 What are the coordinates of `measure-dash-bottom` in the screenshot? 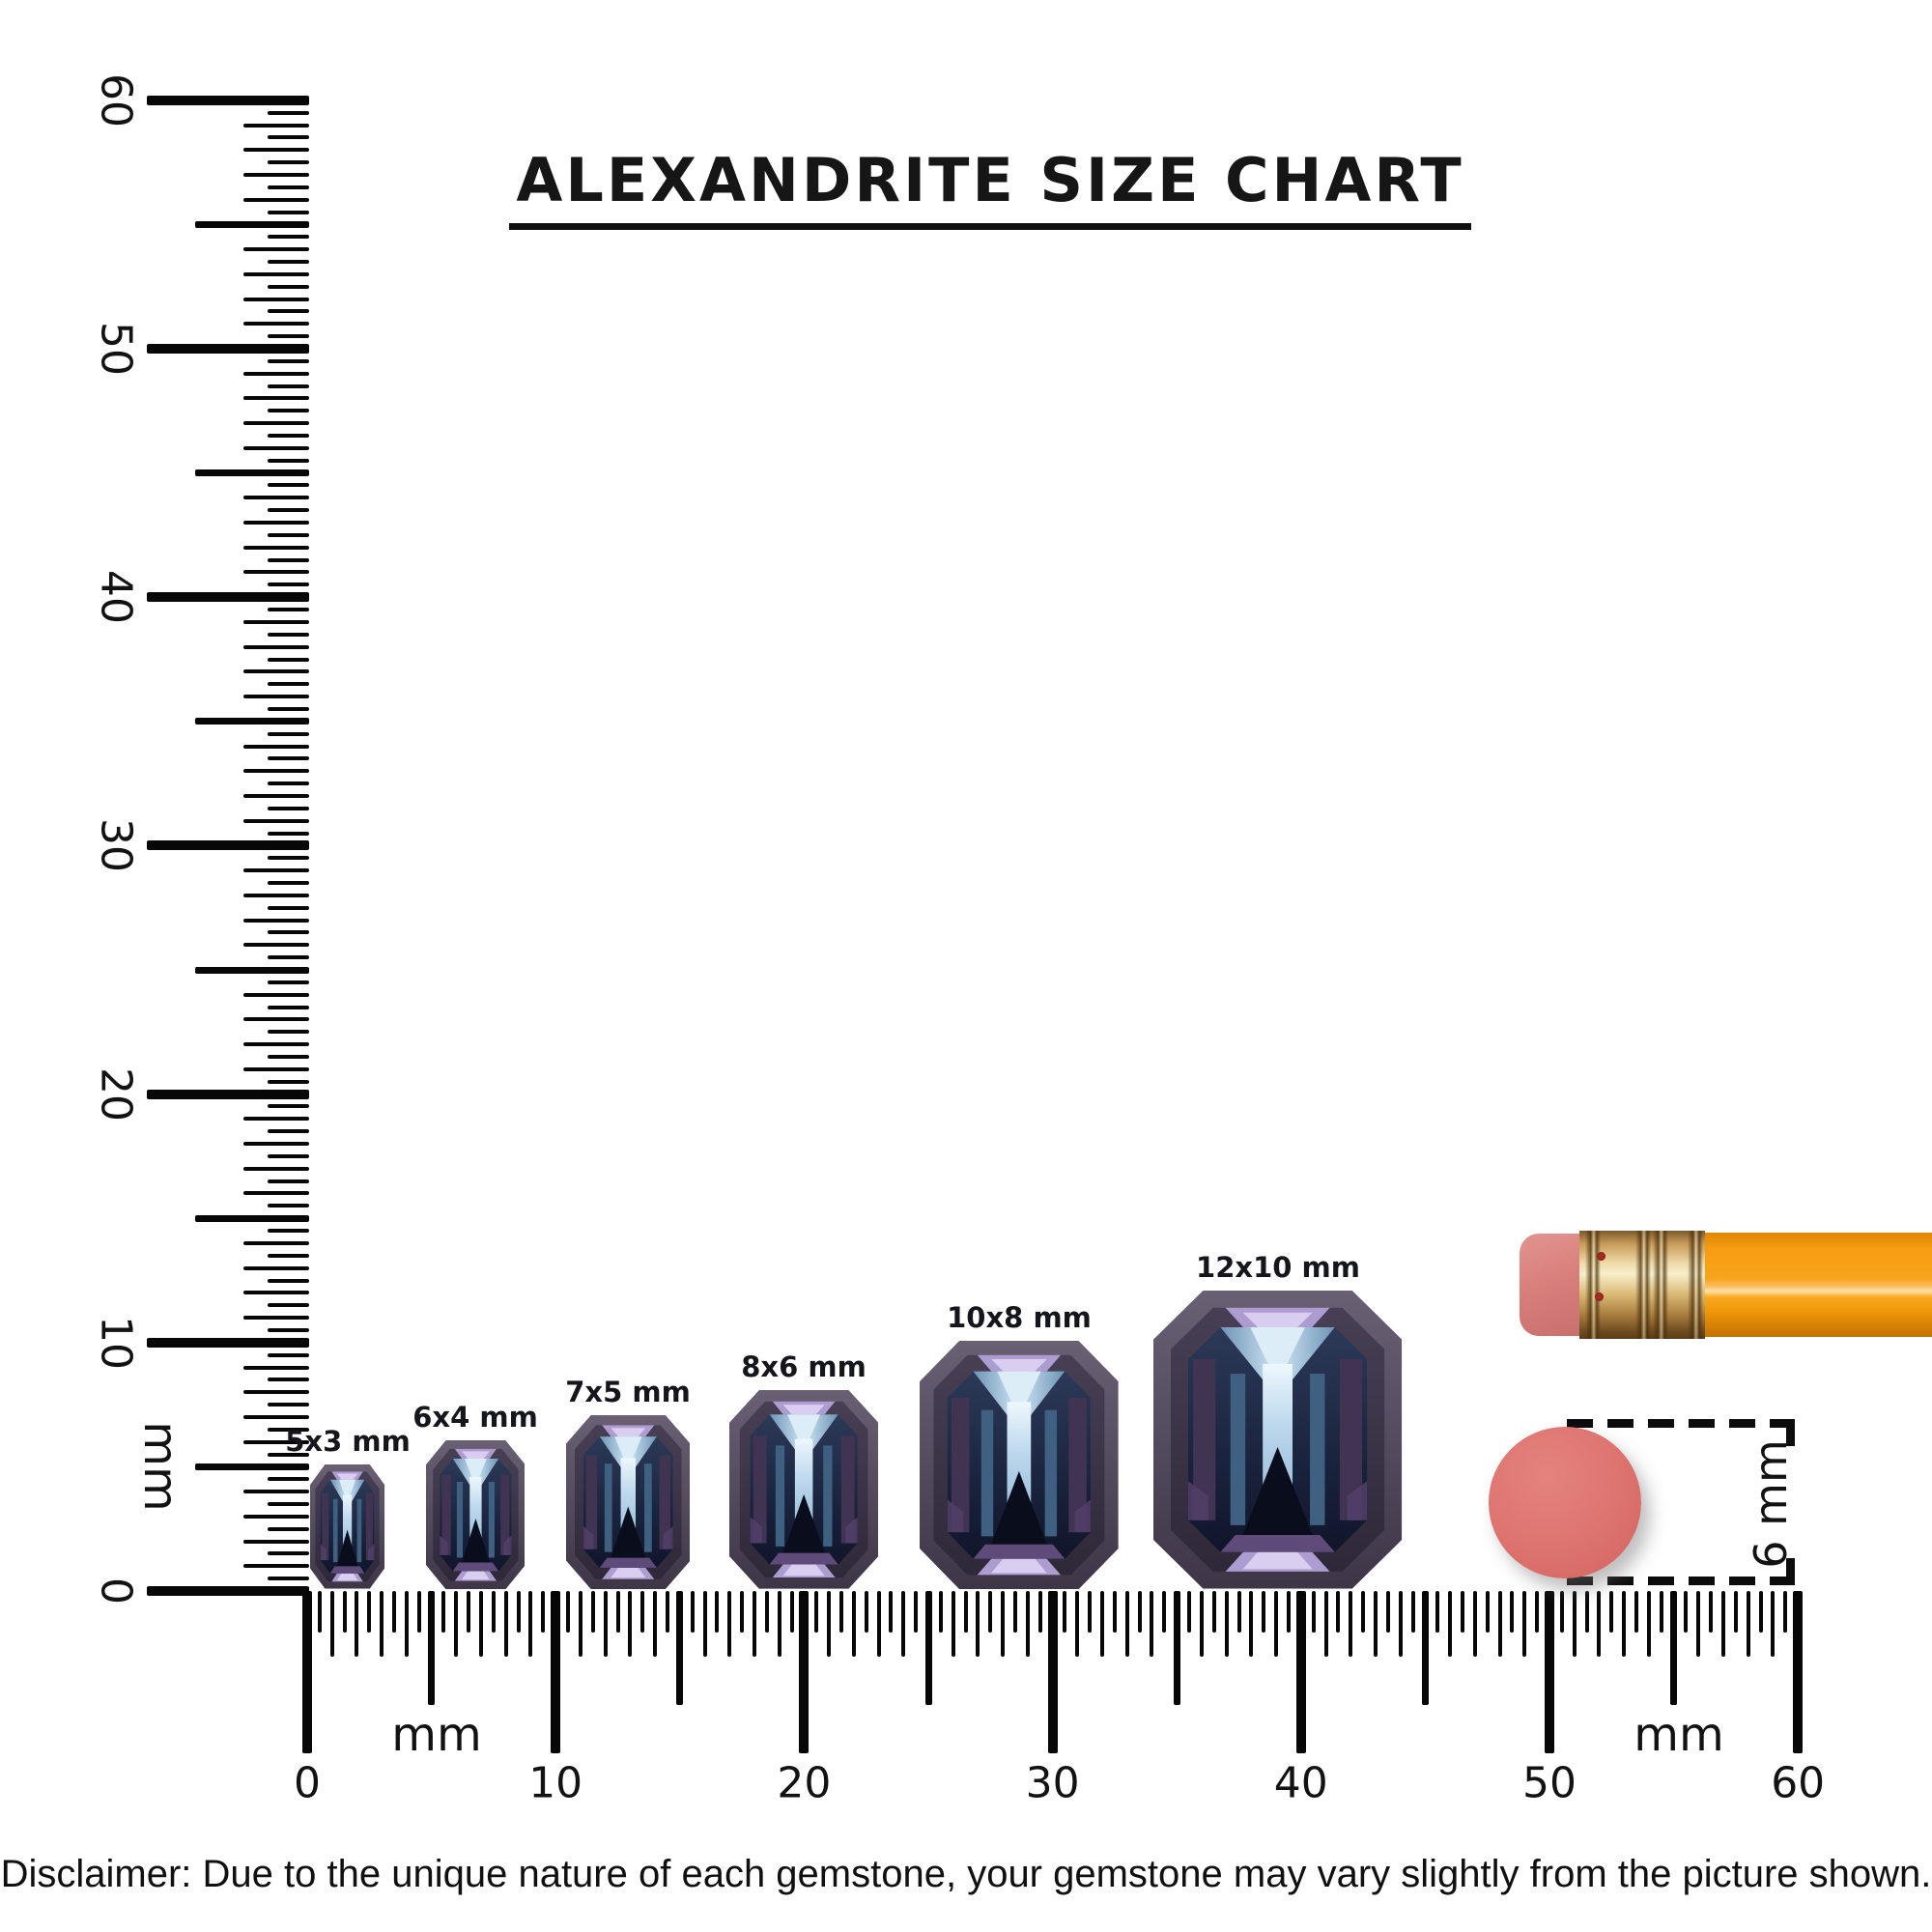 It's located at (1681, 1581).